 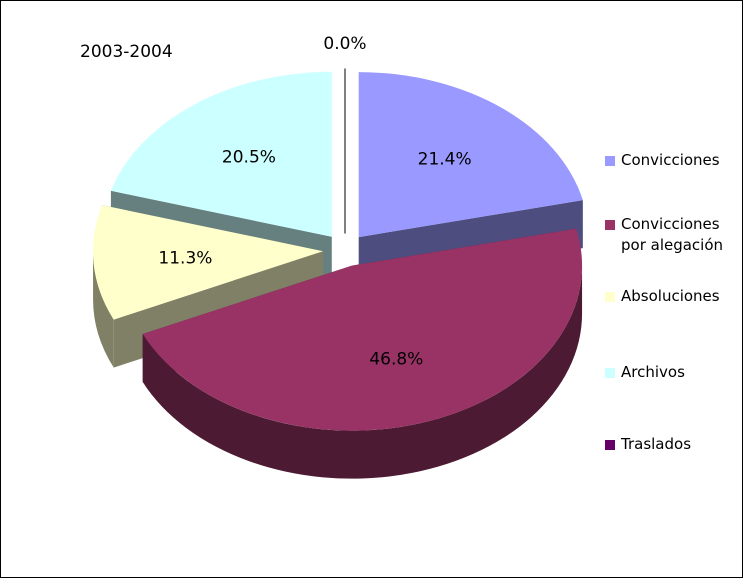 I want to click on legend-label: Convicciones por alegación, so click(x=672, y=234).